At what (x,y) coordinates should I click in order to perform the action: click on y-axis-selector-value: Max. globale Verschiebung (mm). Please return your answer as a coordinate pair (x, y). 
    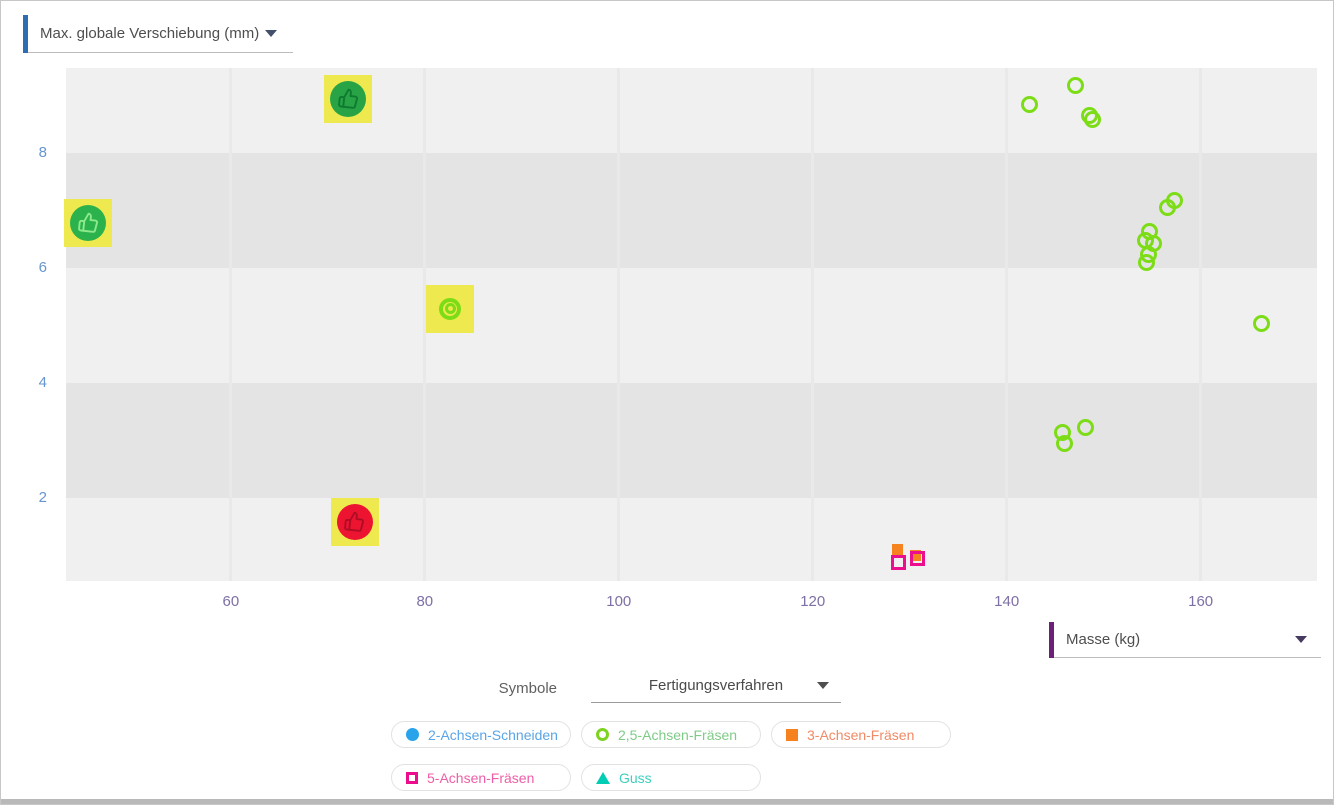
    Looking at the image, I should click on (150, 33).